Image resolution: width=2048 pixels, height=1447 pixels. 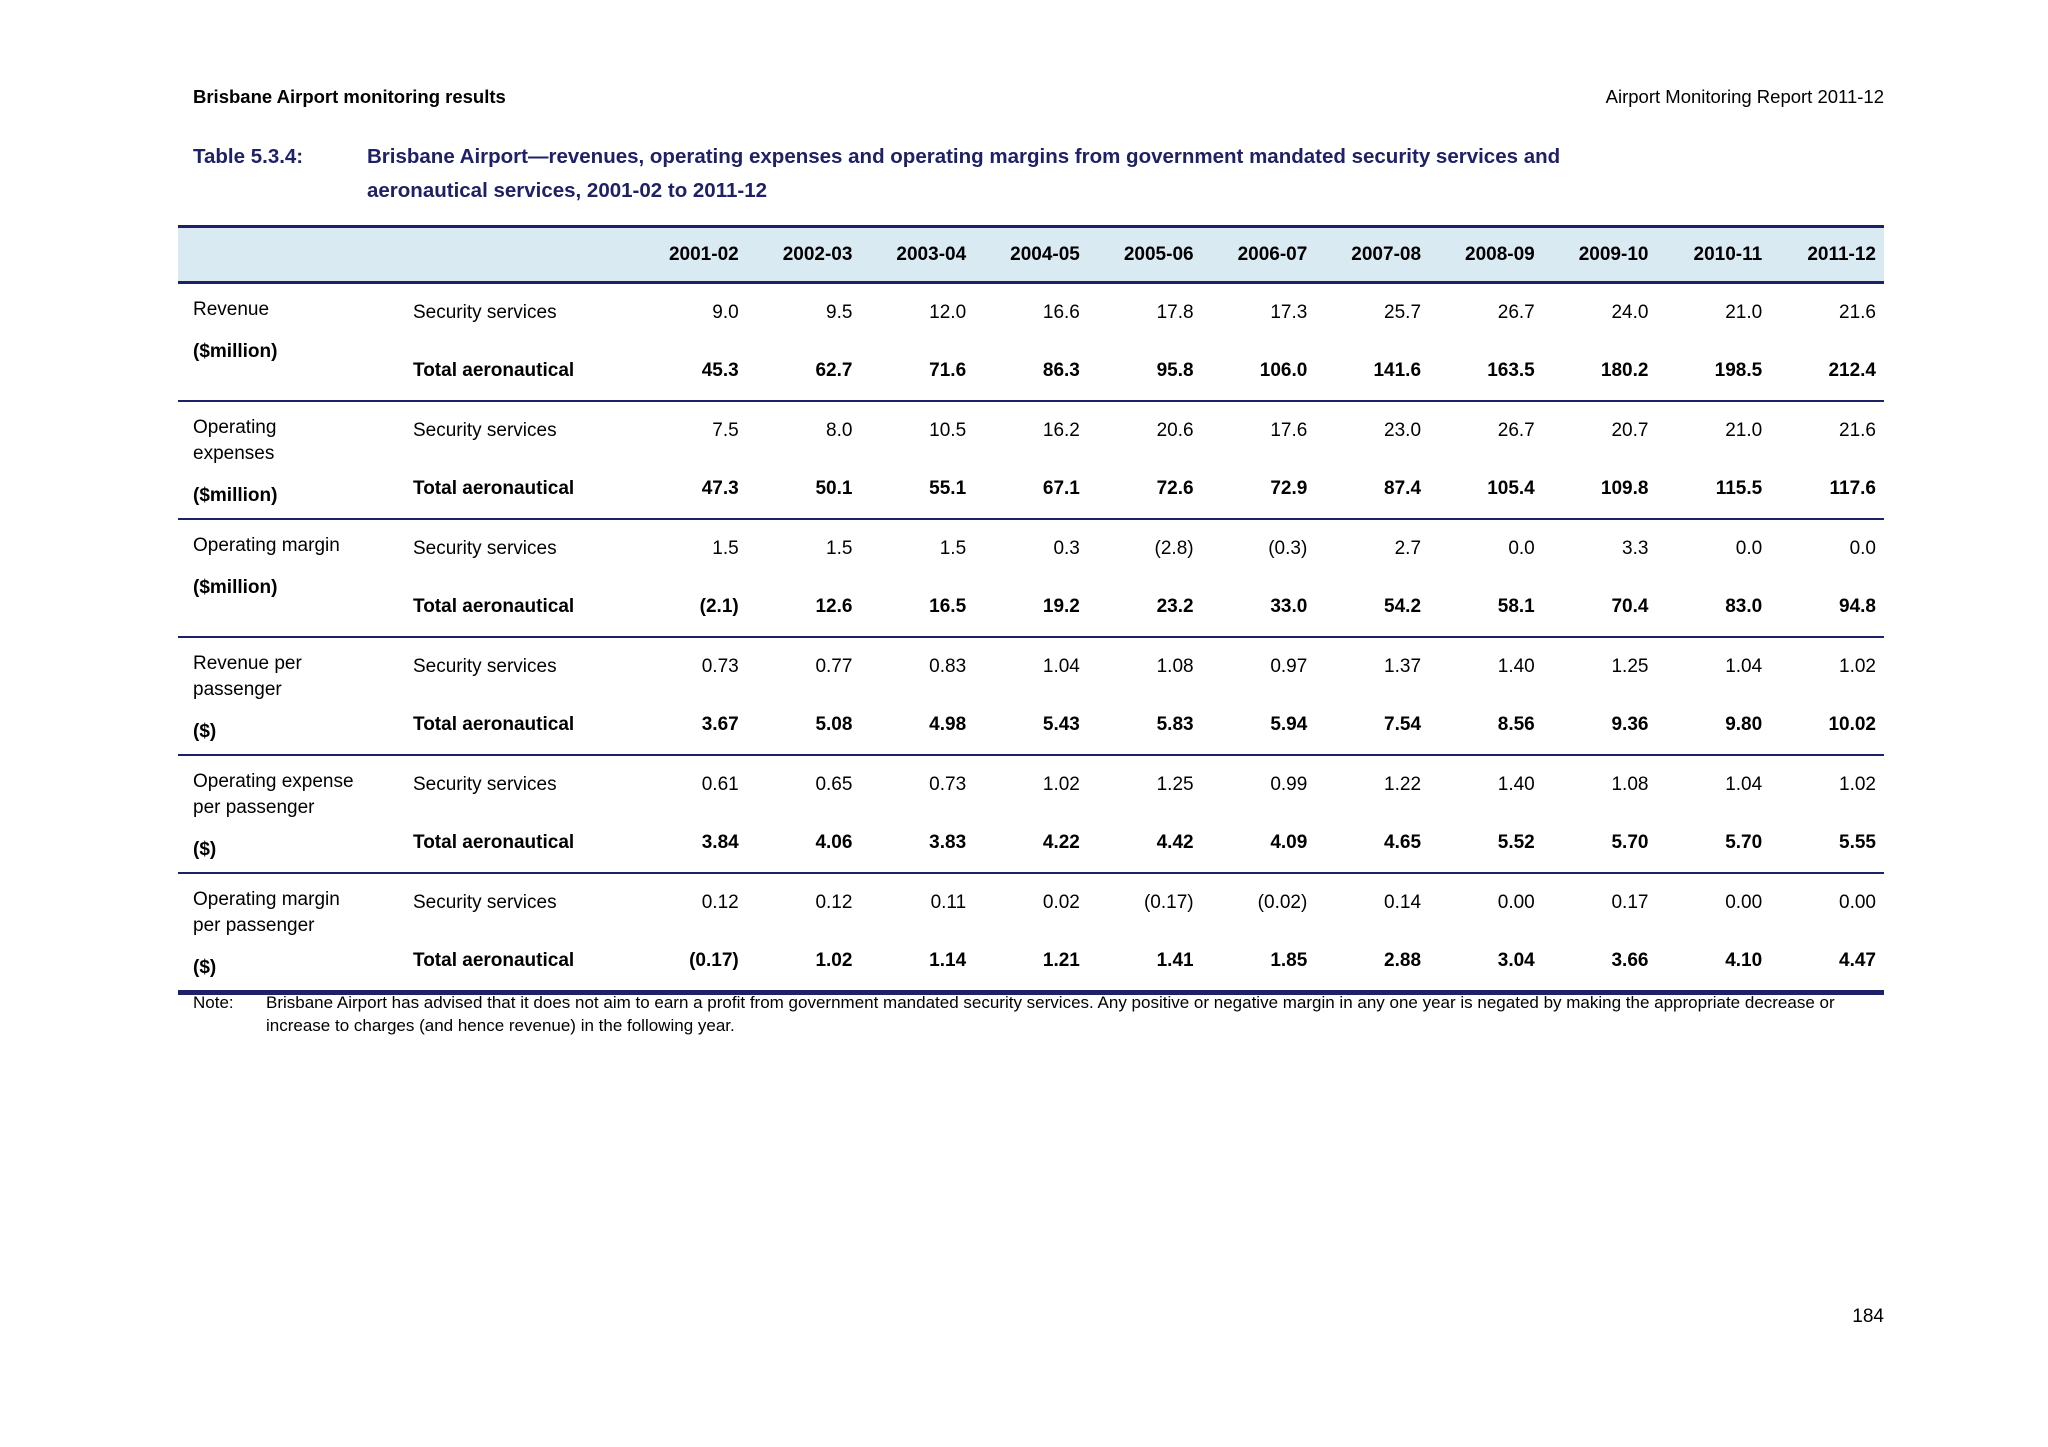 What do you see at coordinates (1744, 960) in the screenshot?
I see `cell-value: 4.10` at bounding box center [1744, 960].